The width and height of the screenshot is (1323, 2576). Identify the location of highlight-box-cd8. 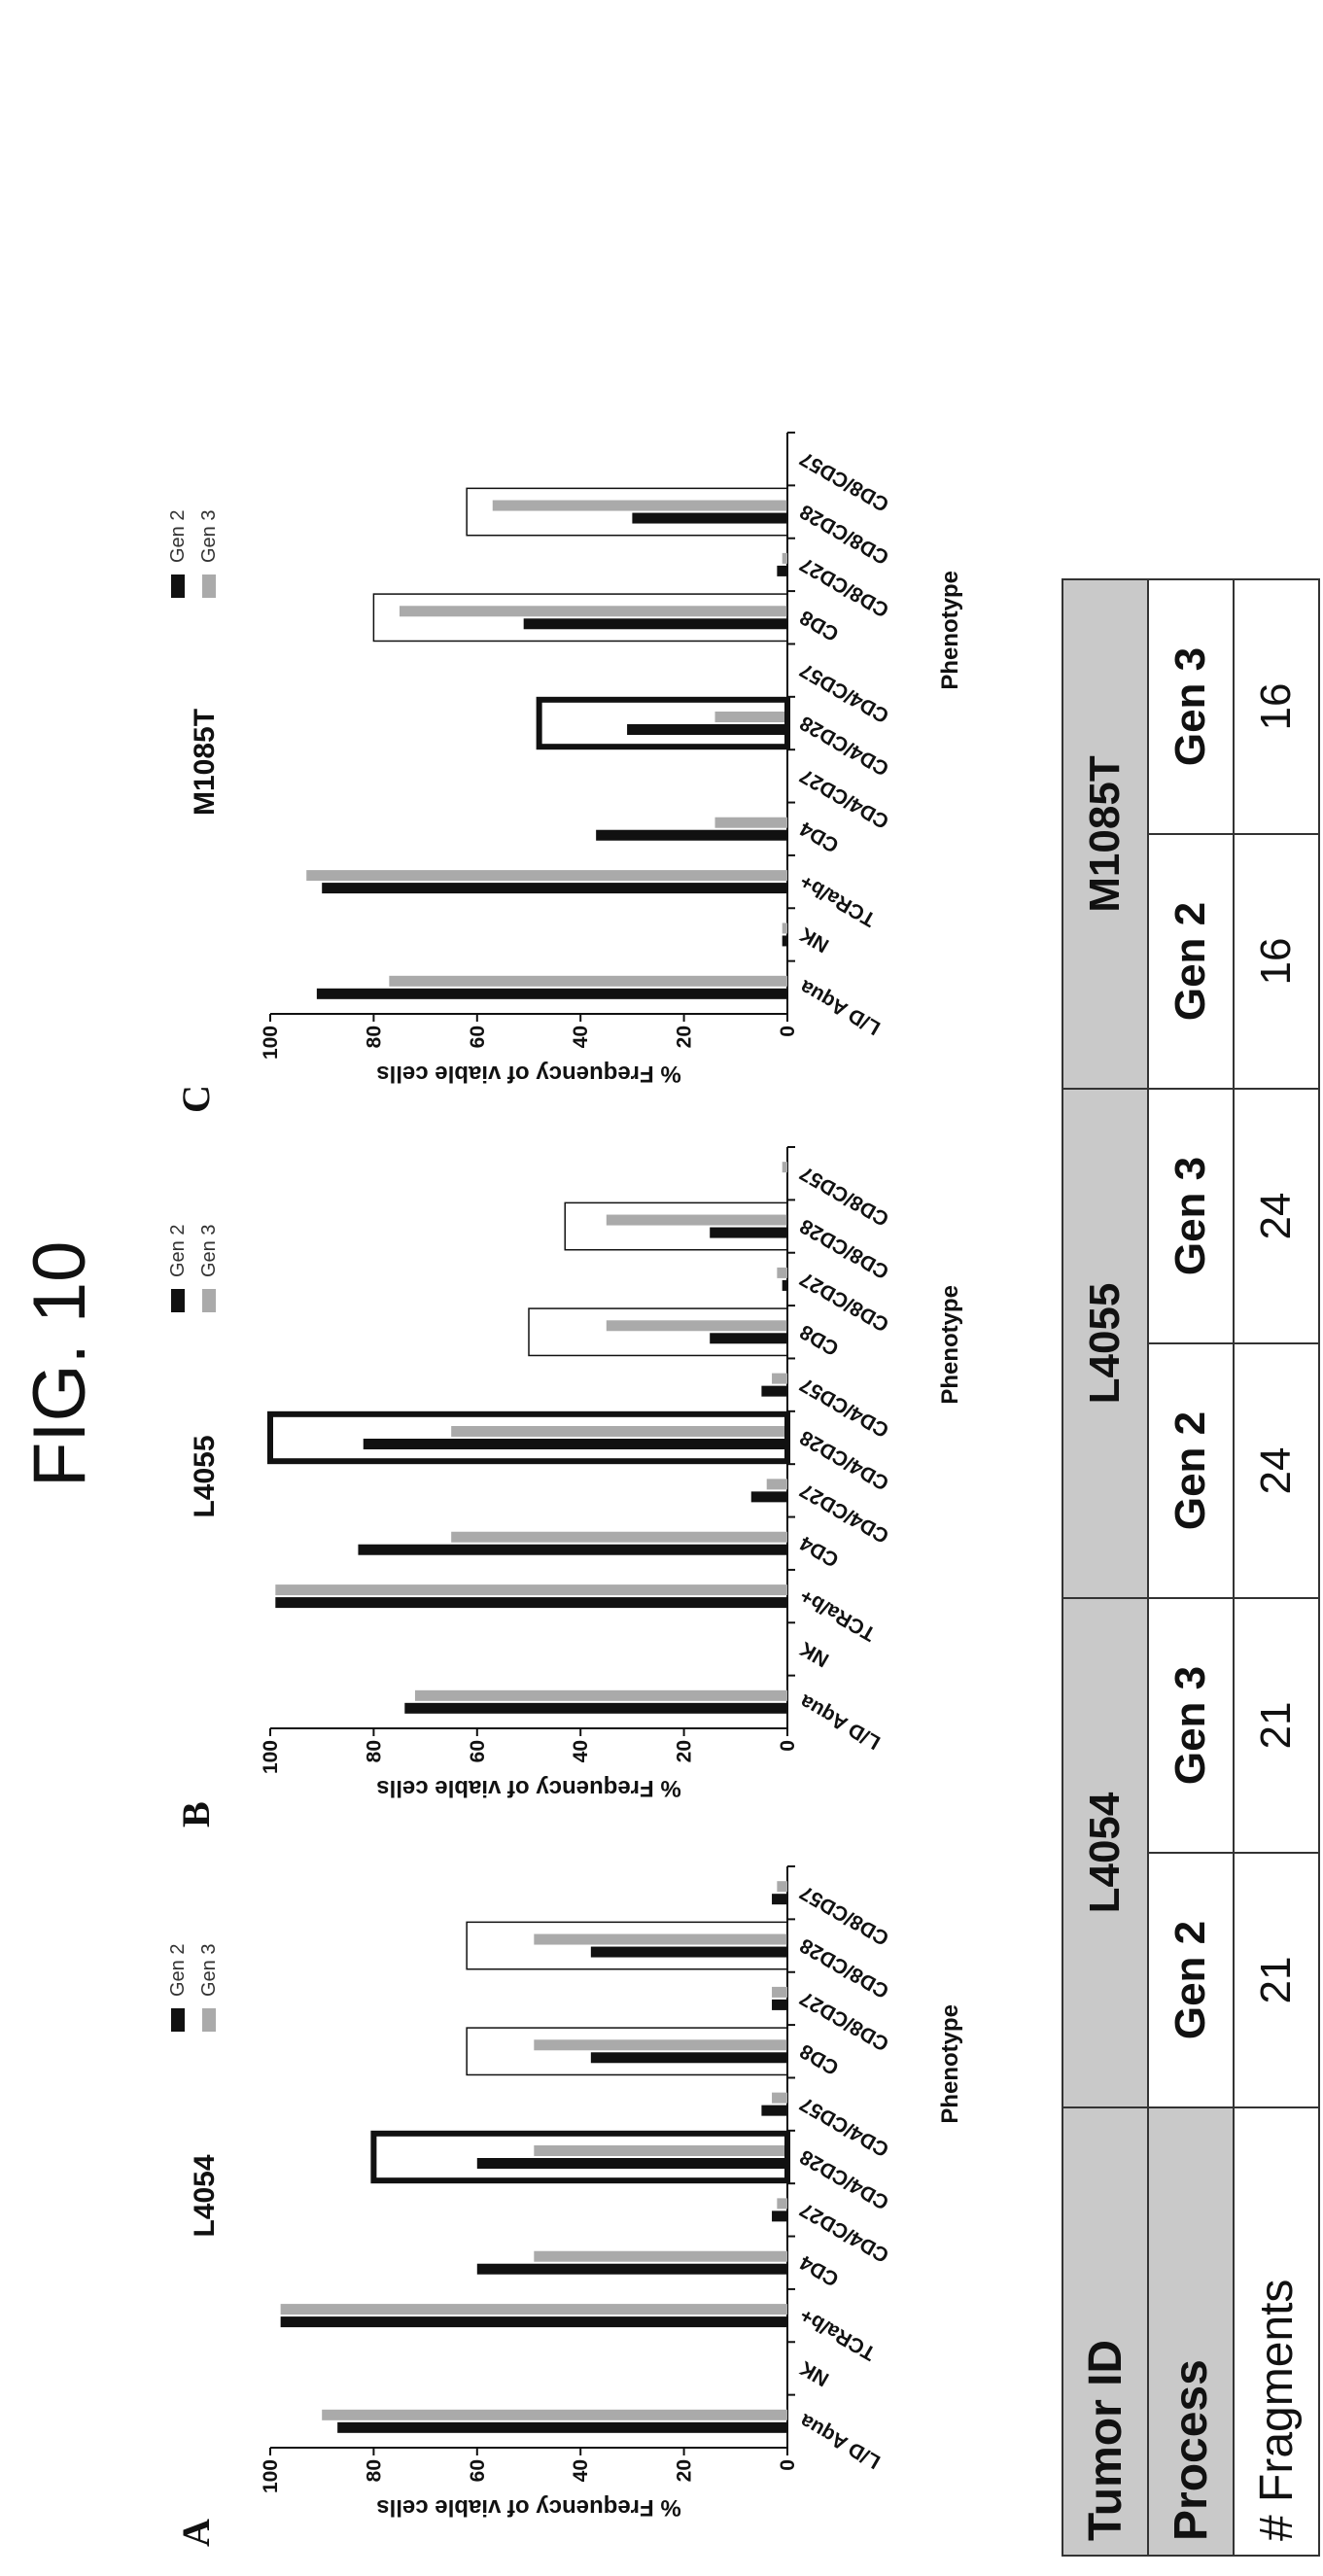
(627, 2051).